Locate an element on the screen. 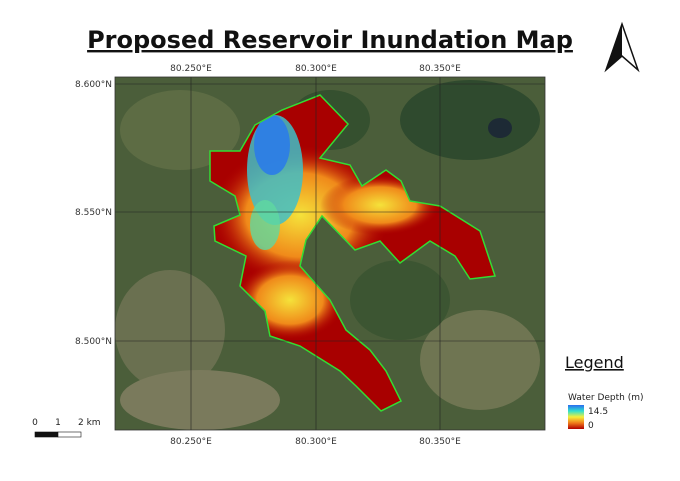 This screenshot has height=481, width=680. map-title: Proposed Reservoir Inundation Map is located at coordinates (330, 40).